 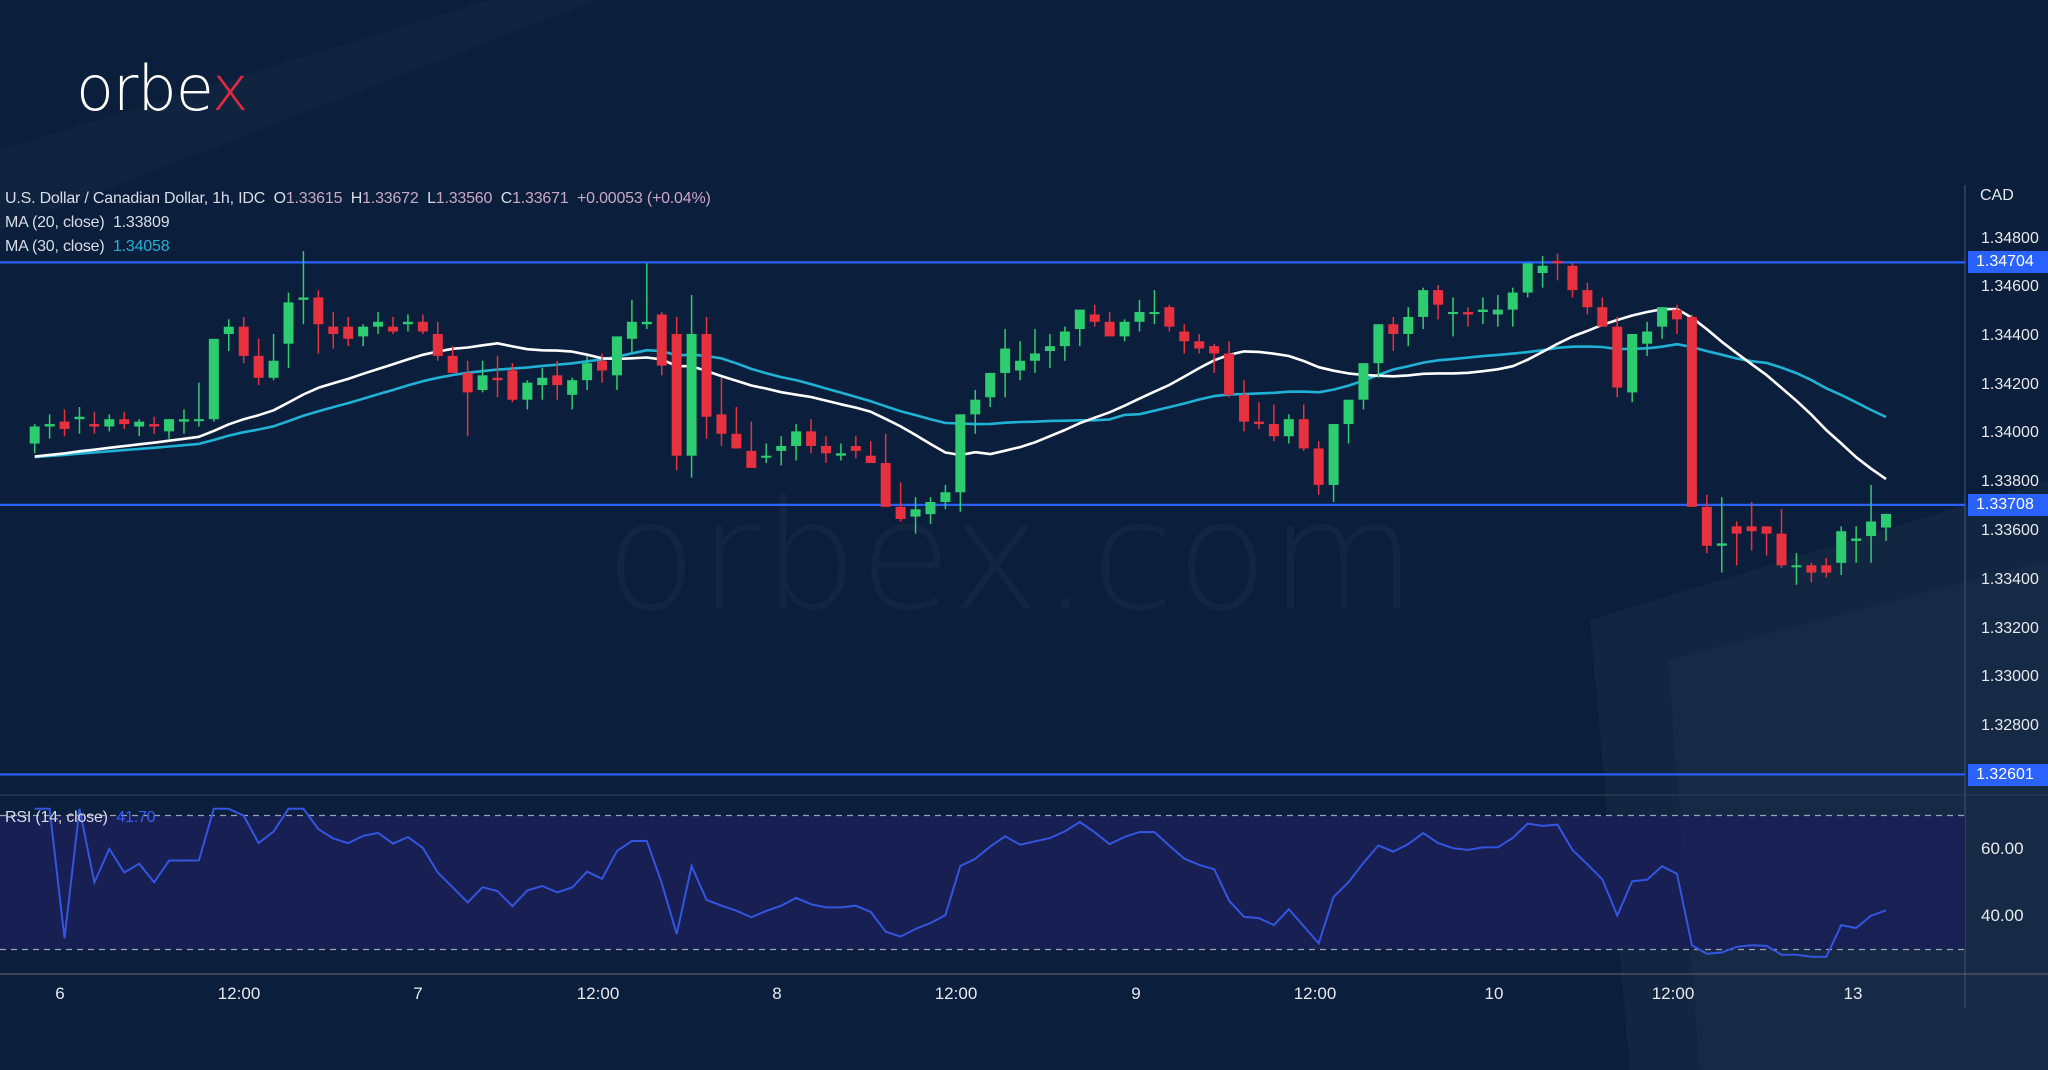 I want to click on ma30-legend: MA (30, close) 1.34058, so click(x=87, y=246).